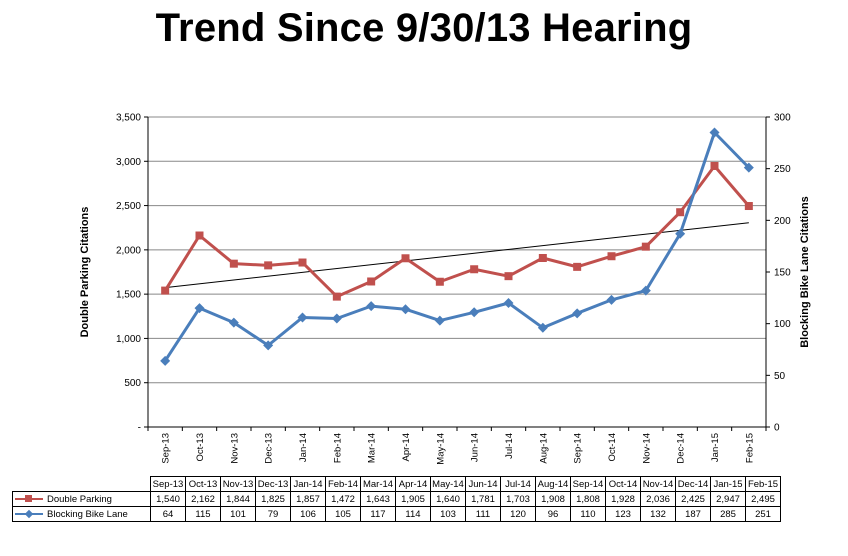 This screenshot has height=556, width=848. What do you see at coordinates (343, 484) in the screenshot?
I see `table-header-cell: Feb-14` at bounding box center [343, 484].